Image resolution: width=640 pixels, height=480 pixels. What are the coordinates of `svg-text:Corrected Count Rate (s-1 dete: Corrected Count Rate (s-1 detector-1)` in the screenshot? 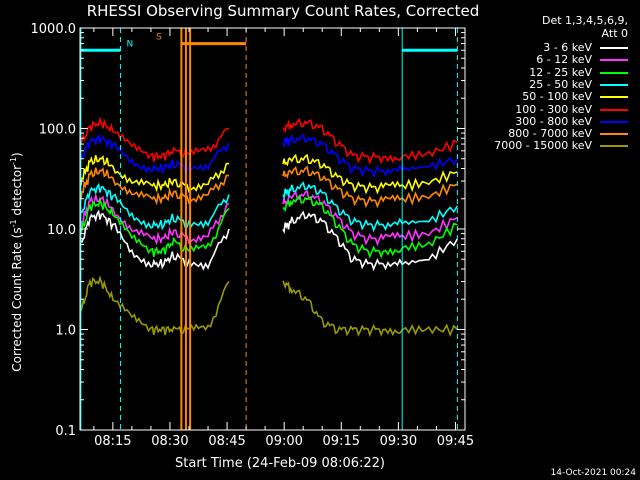 It's located at (16, 261).